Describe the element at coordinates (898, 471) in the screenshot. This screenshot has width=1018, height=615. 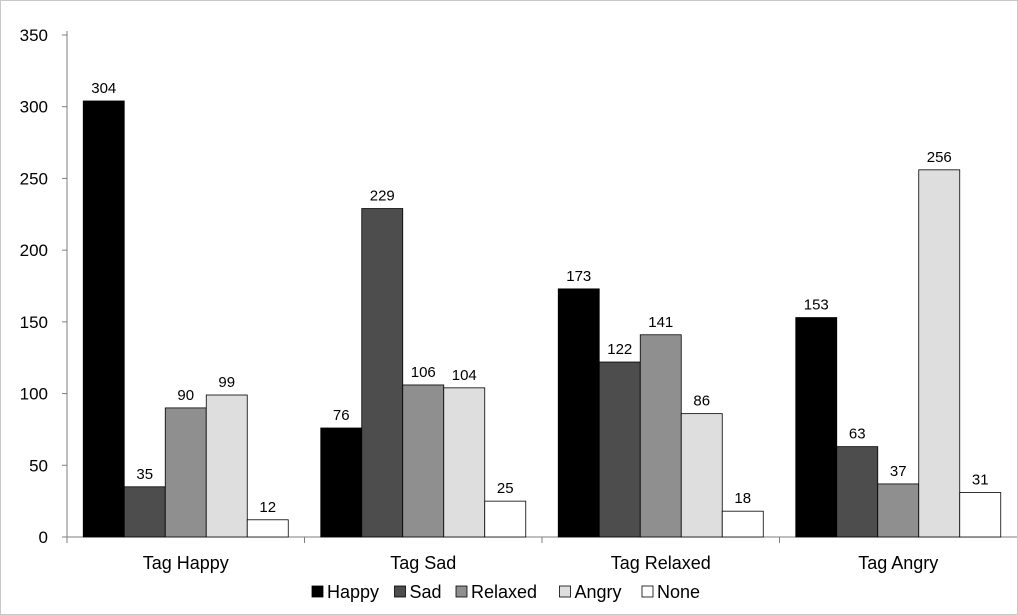
I see `data-label: 37` at that location.